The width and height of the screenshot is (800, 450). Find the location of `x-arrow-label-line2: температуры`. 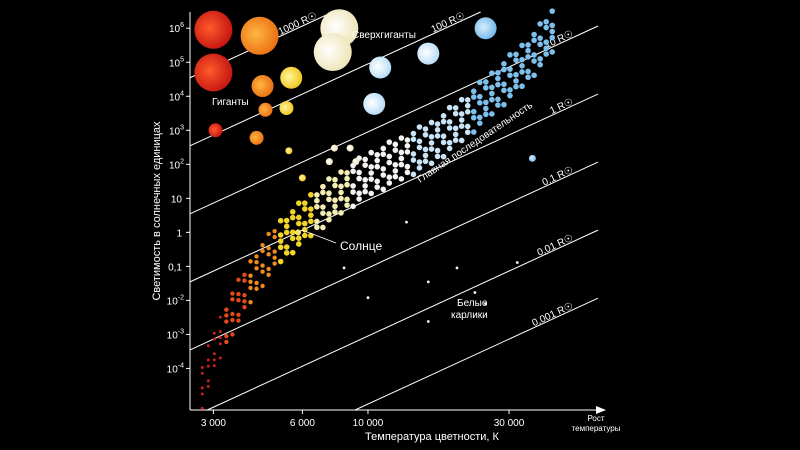

x-arrow-label-line2: температуры is located at coordinates (596, 428).